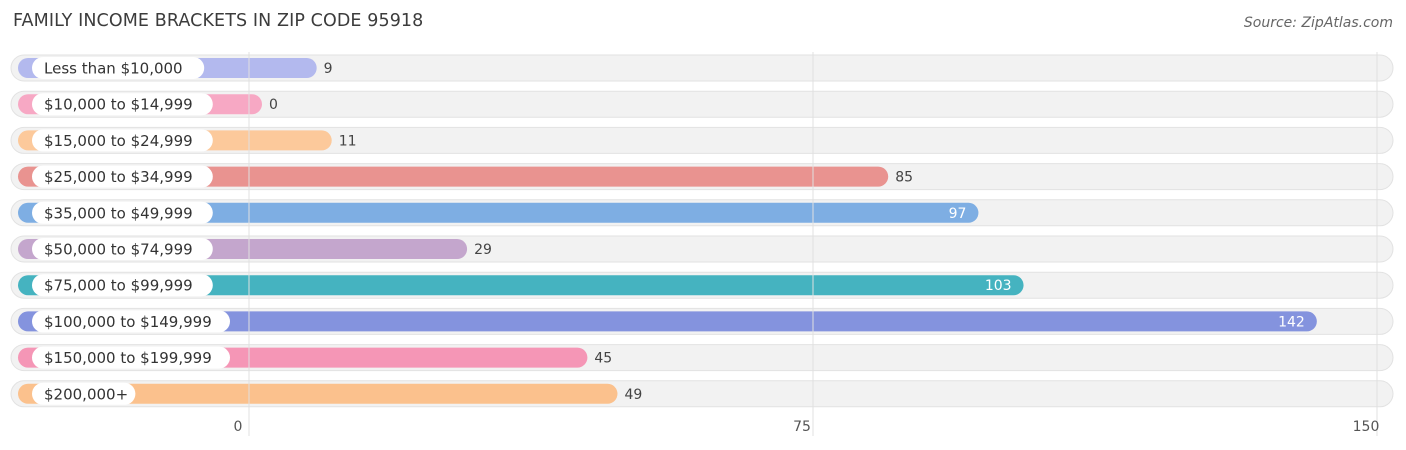  Describe the element at coordinates (633, 395) in the screenshot. I see `value-label: 49` at that location.